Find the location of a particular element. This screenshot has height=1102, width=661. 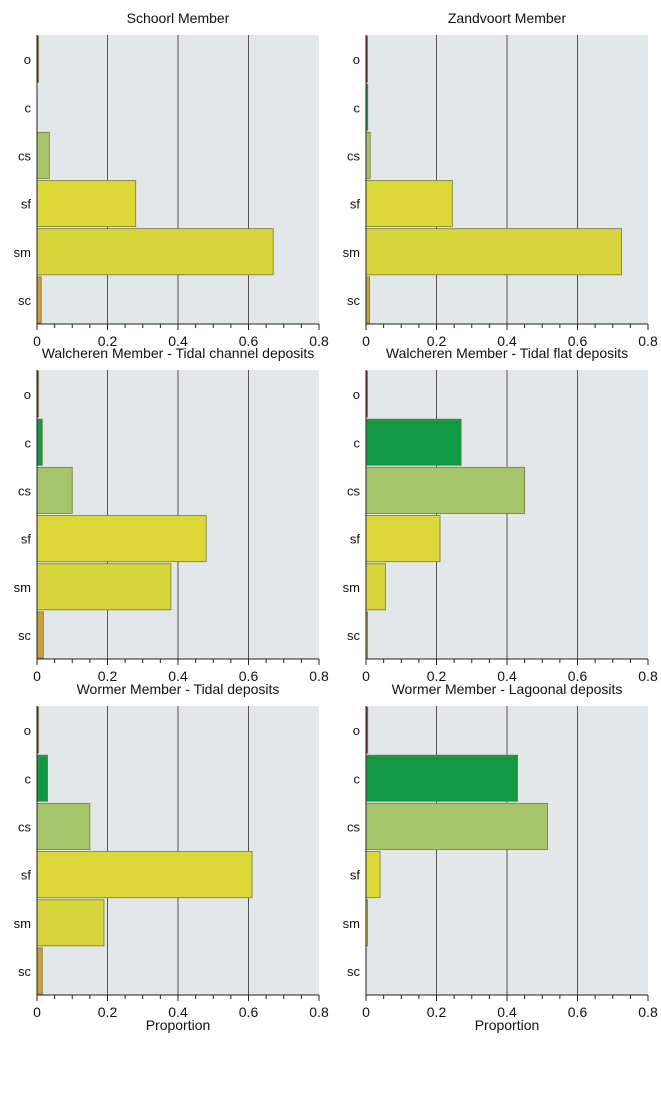

panel-2: Zandvoort Member o c cs sf sm sc 0 0.2 0.4 0.6 0.8 is located at coordinates (500, 179).